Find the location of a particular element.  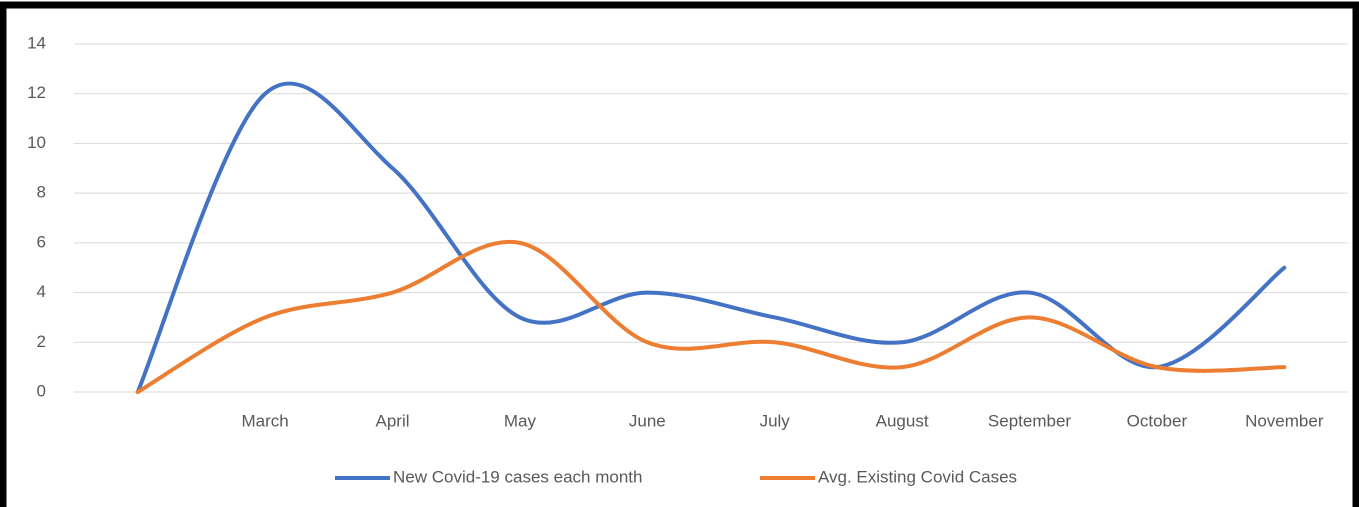

x-tick-label: April is located at coordinates (392, 420).